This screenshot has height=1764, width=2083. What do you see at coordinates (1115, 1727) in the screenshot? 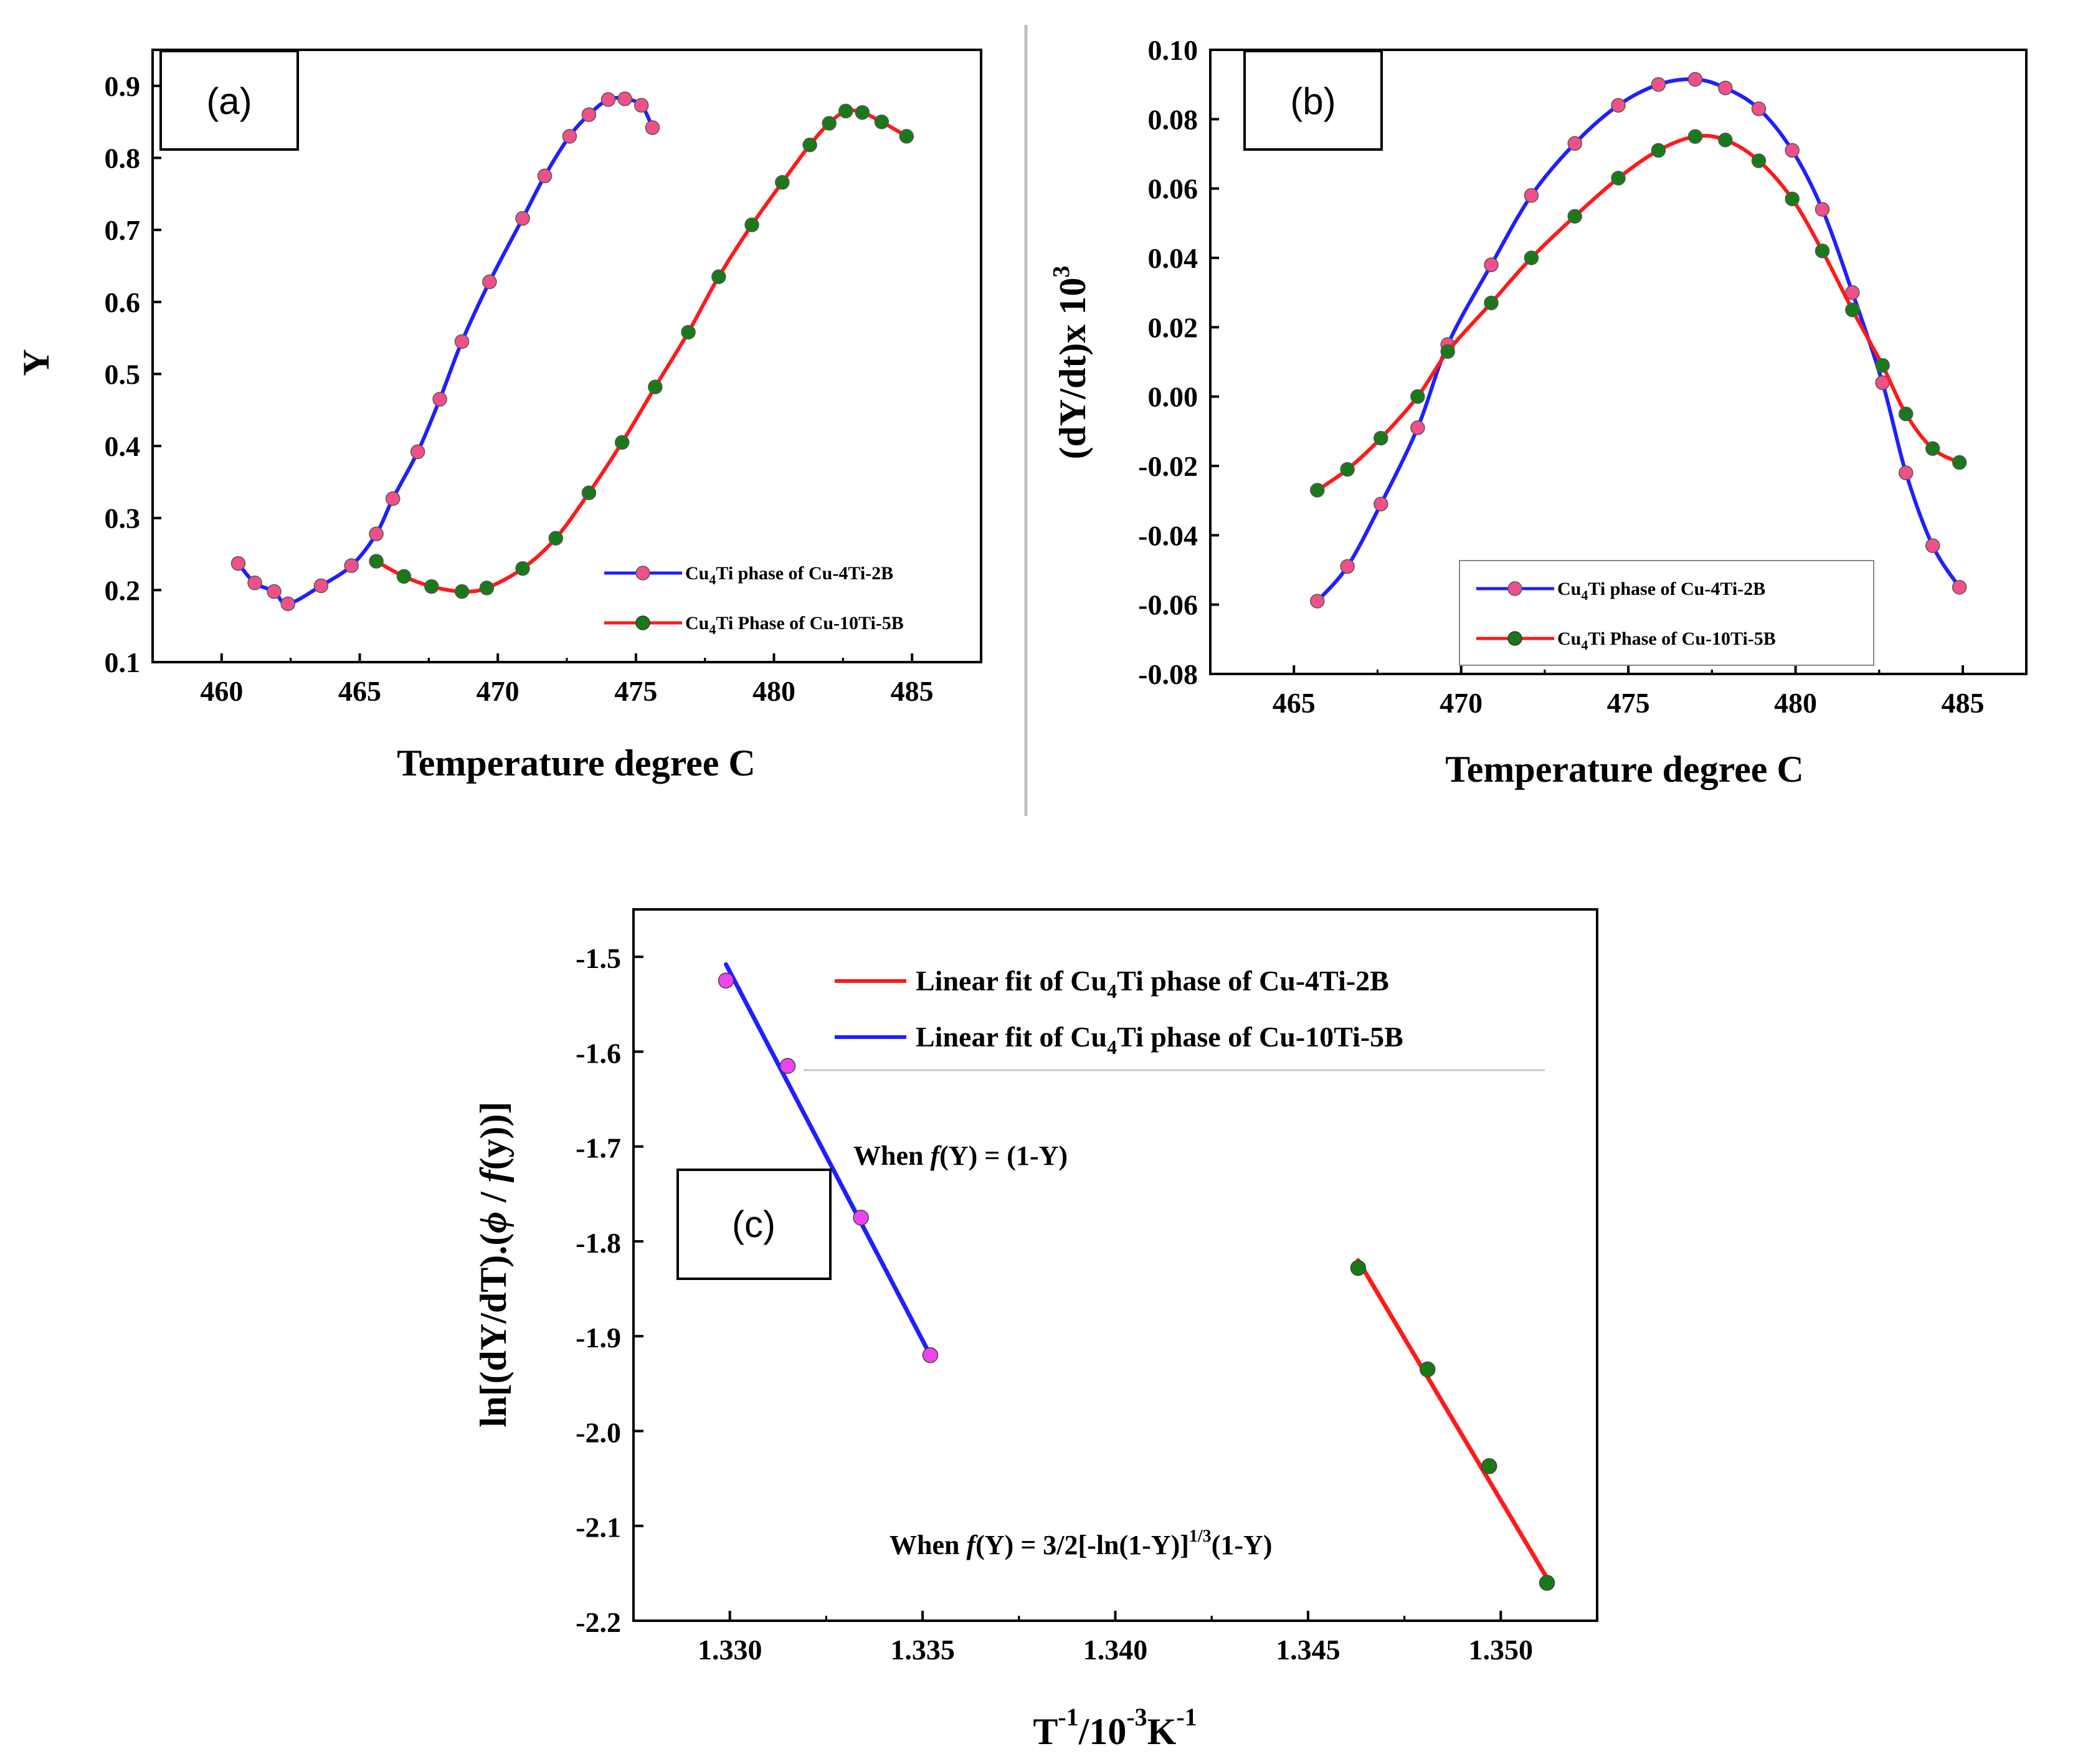
I see `panel-c-xlabel: T-1/10-3K-1` at bounding box center [1115, 1727].